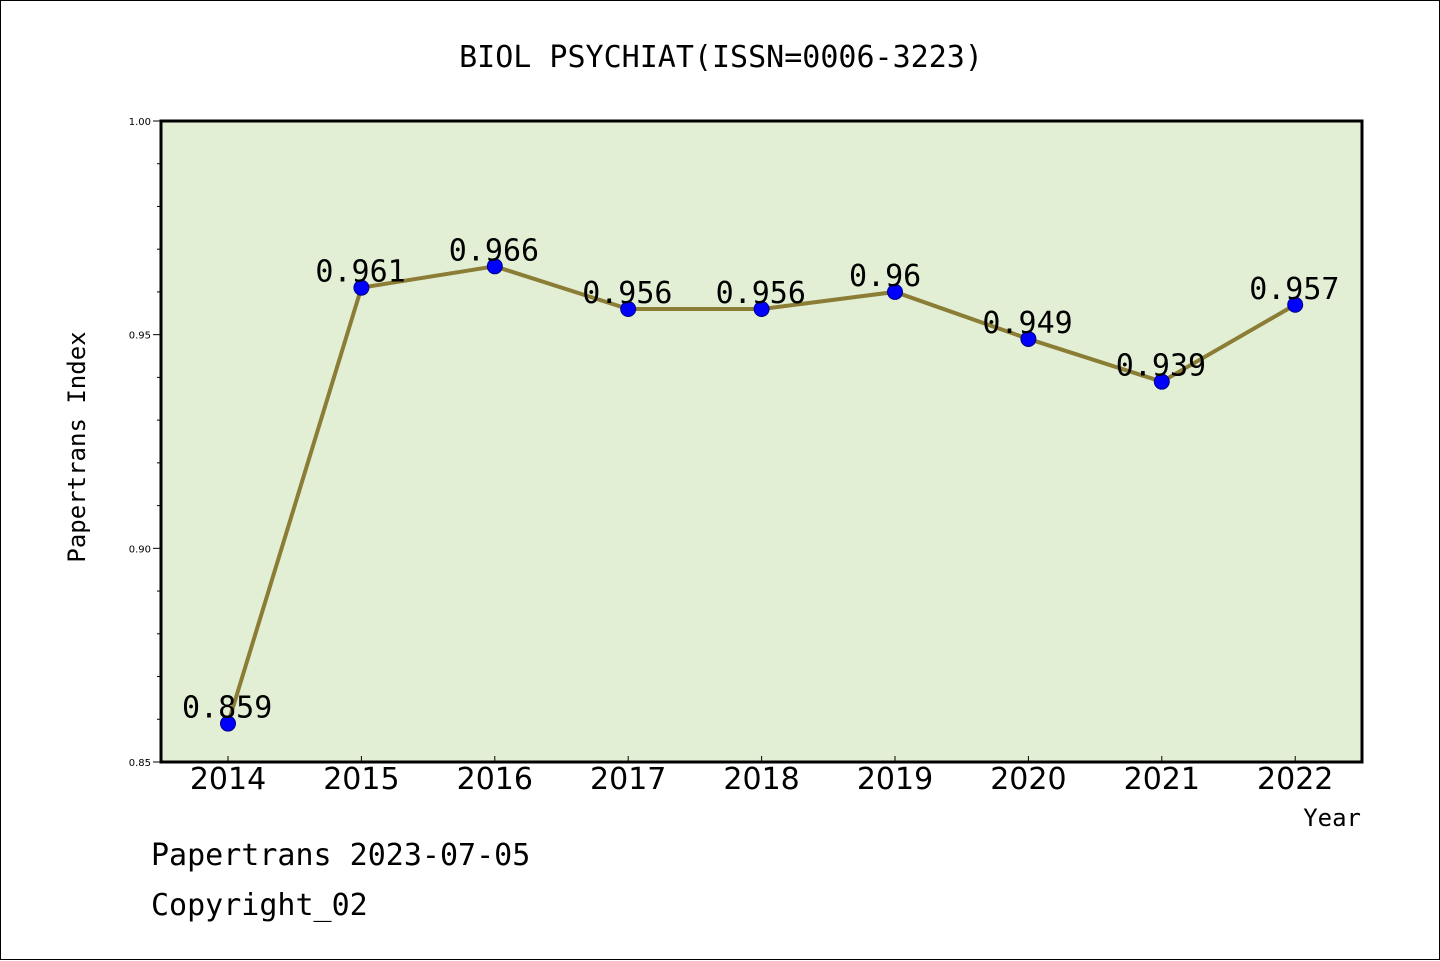 The width and height of the screenshot is (1440, 961). I want to click on data-label: 0.96, so click(885, 276).